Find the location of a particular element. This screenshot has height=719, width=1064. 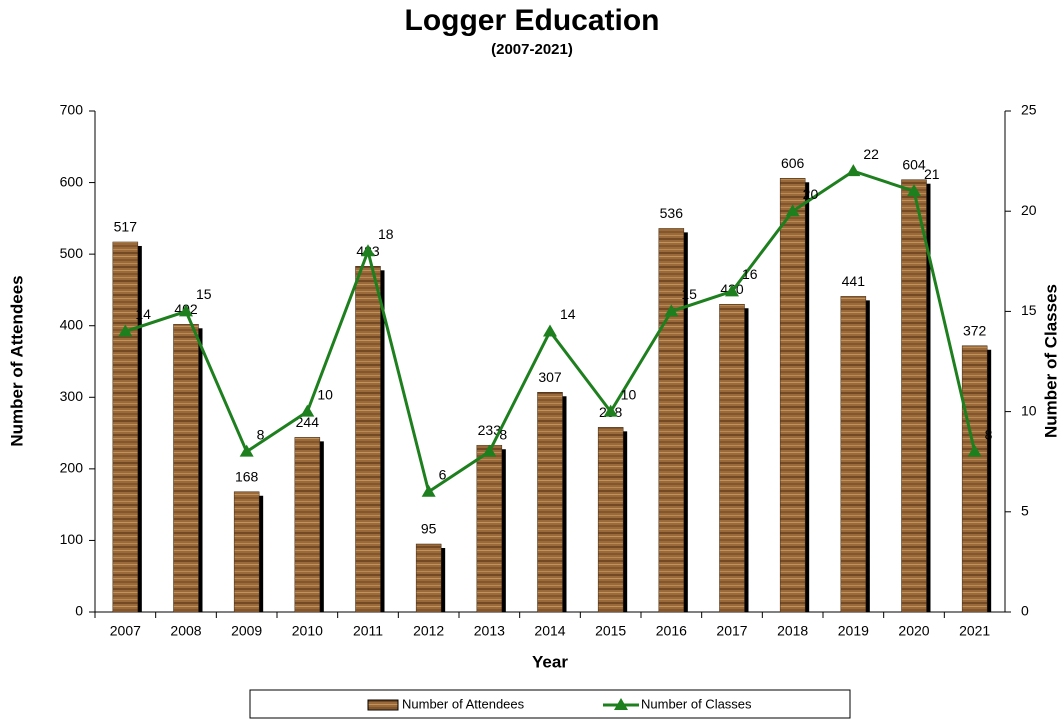

x-tick-label: 2021 is located at coordinates (974, 631).